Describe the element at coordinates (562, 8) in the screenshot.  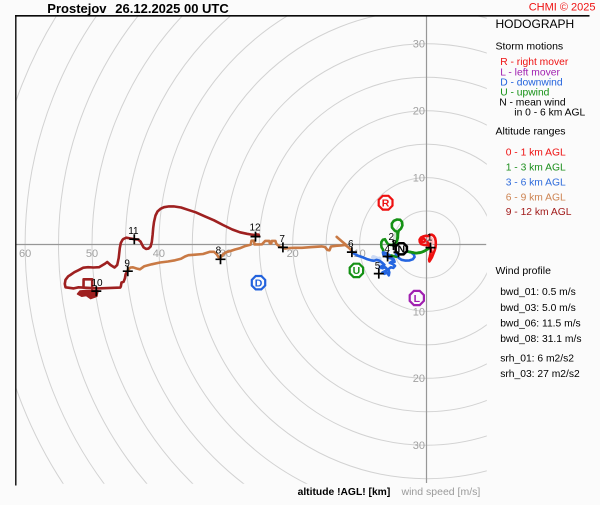
I see `svg-text: CHMI © 2025` at that location.